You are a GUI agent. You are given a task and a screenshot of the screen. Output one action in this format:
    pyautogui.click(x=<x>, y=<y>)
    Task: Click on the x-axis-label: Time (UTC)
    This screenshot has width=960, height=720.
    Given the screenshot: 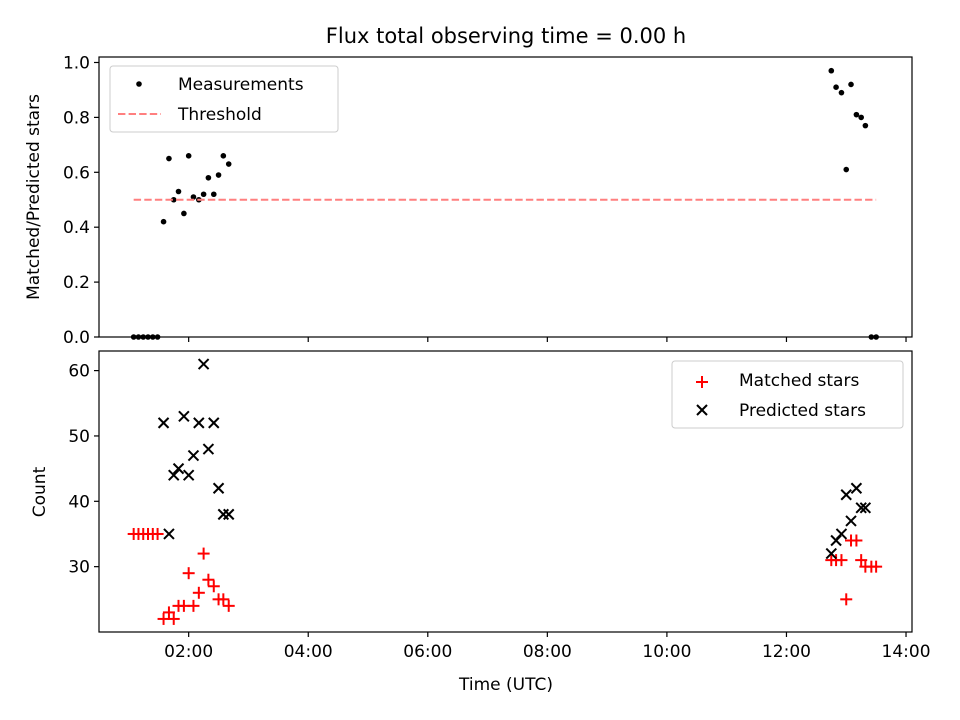 What is the action you would take?
    pyautogui.click(x=505, y=685)
    